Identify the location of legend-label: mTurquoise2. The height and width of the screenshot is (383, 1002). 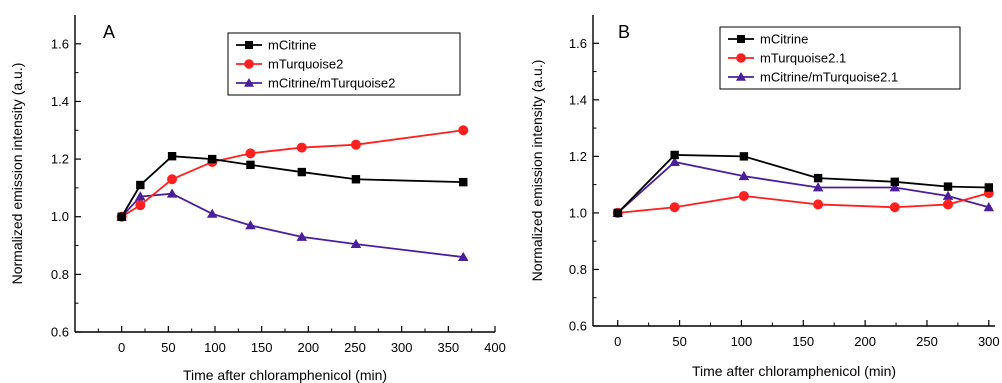
(305, 64).